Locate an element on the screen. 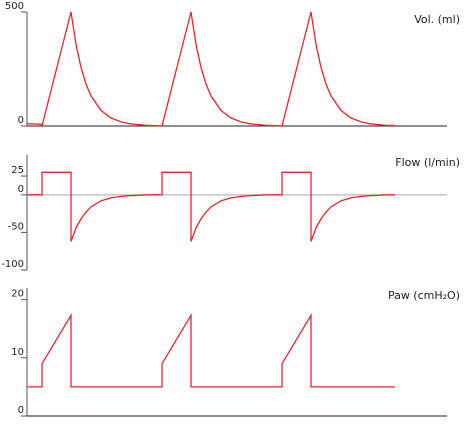 This screenshot has width=474, height=425. y-tick-label: 500 is located at coordinates (14, 6).